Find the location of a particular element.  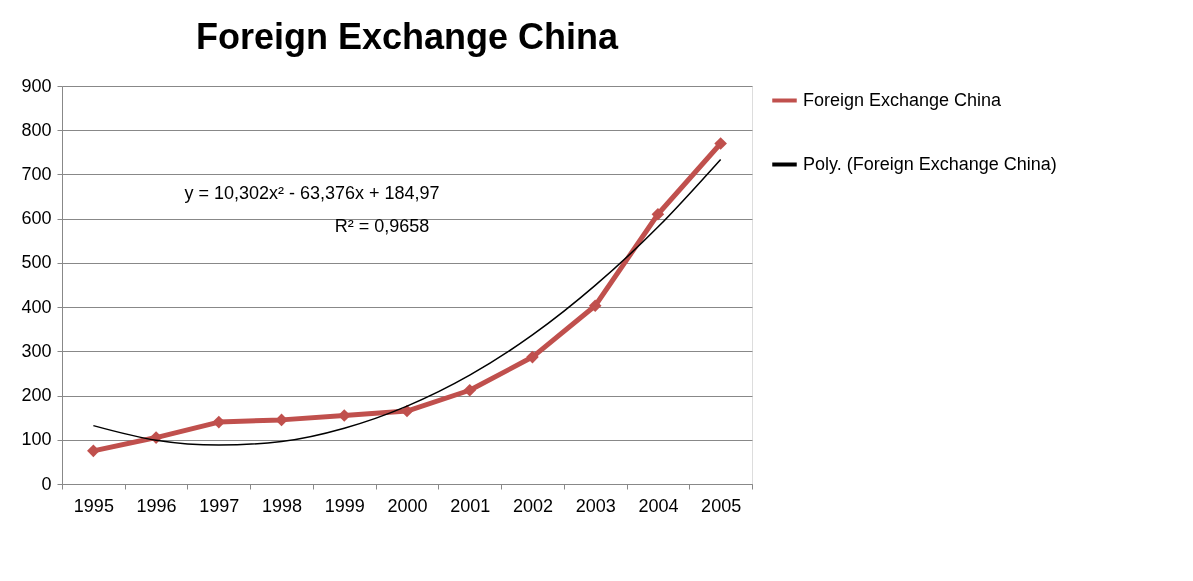

y-tick-label: 300 is located at coordinates (36, 350).